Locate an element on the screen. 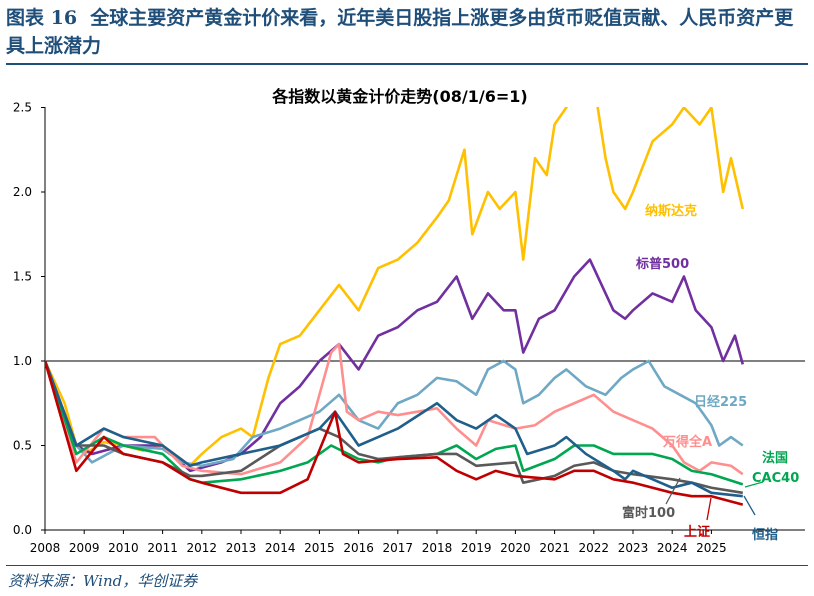 Image resolution: width=814 pixels, height=596 pixels. label-nikkei: 日经225 is located at coordinates (720, 402).